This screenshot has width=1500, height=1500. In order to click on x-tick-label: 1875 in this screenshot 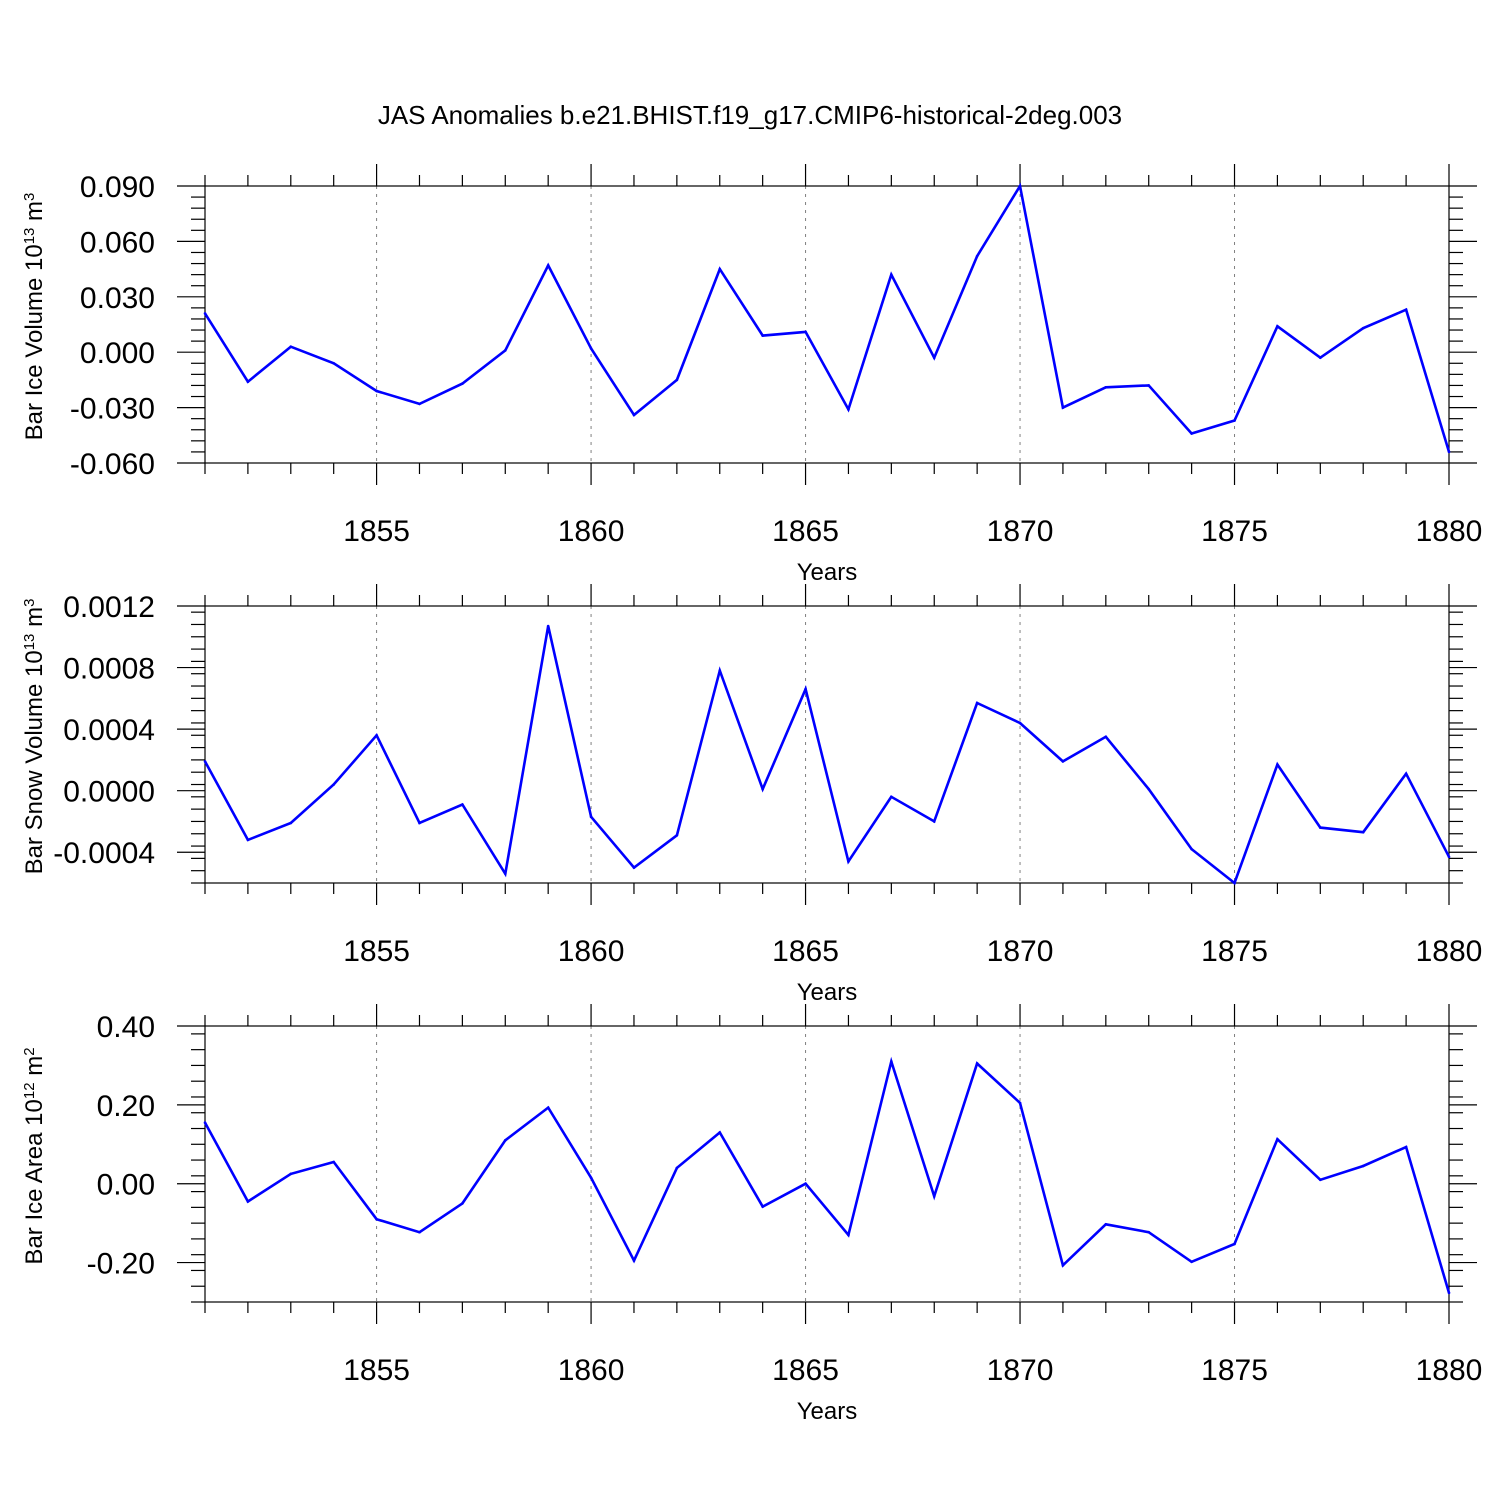, I will do `click(1234, 531)`.